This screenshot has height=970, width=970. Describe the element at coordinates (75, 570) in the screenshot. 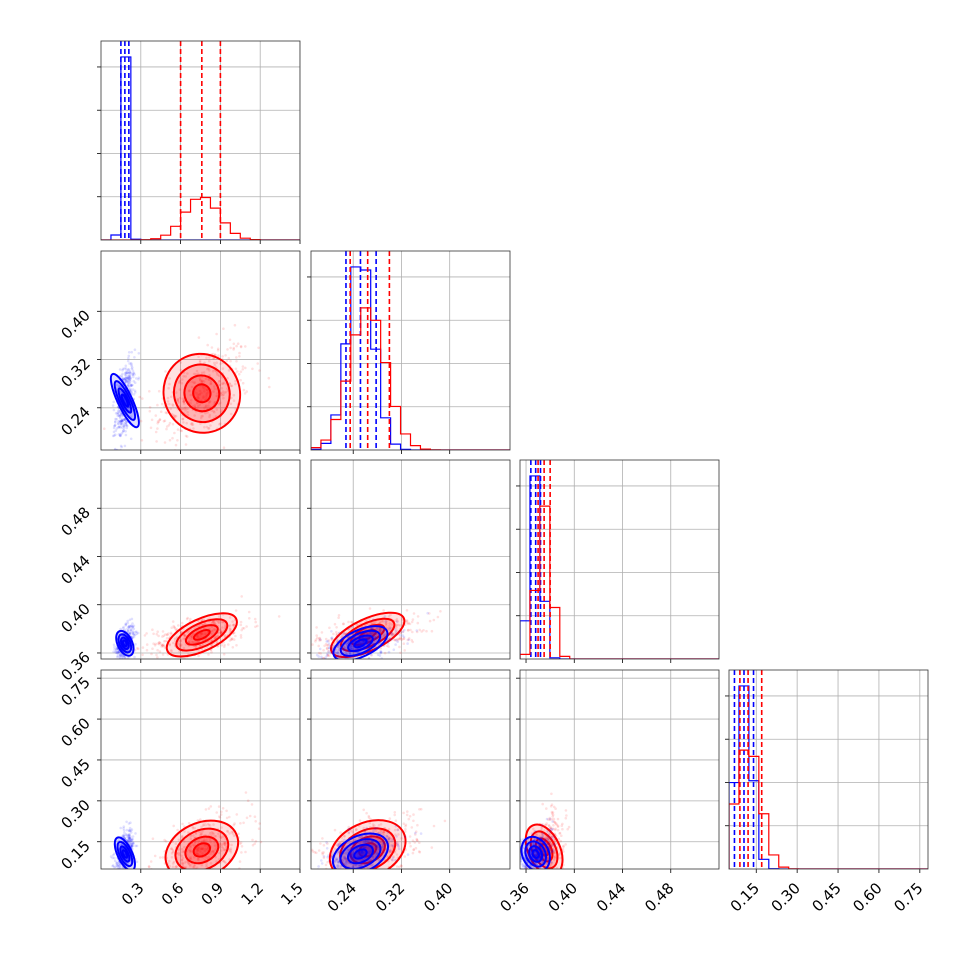

I see `y-tick-label: 0.44` at that location.